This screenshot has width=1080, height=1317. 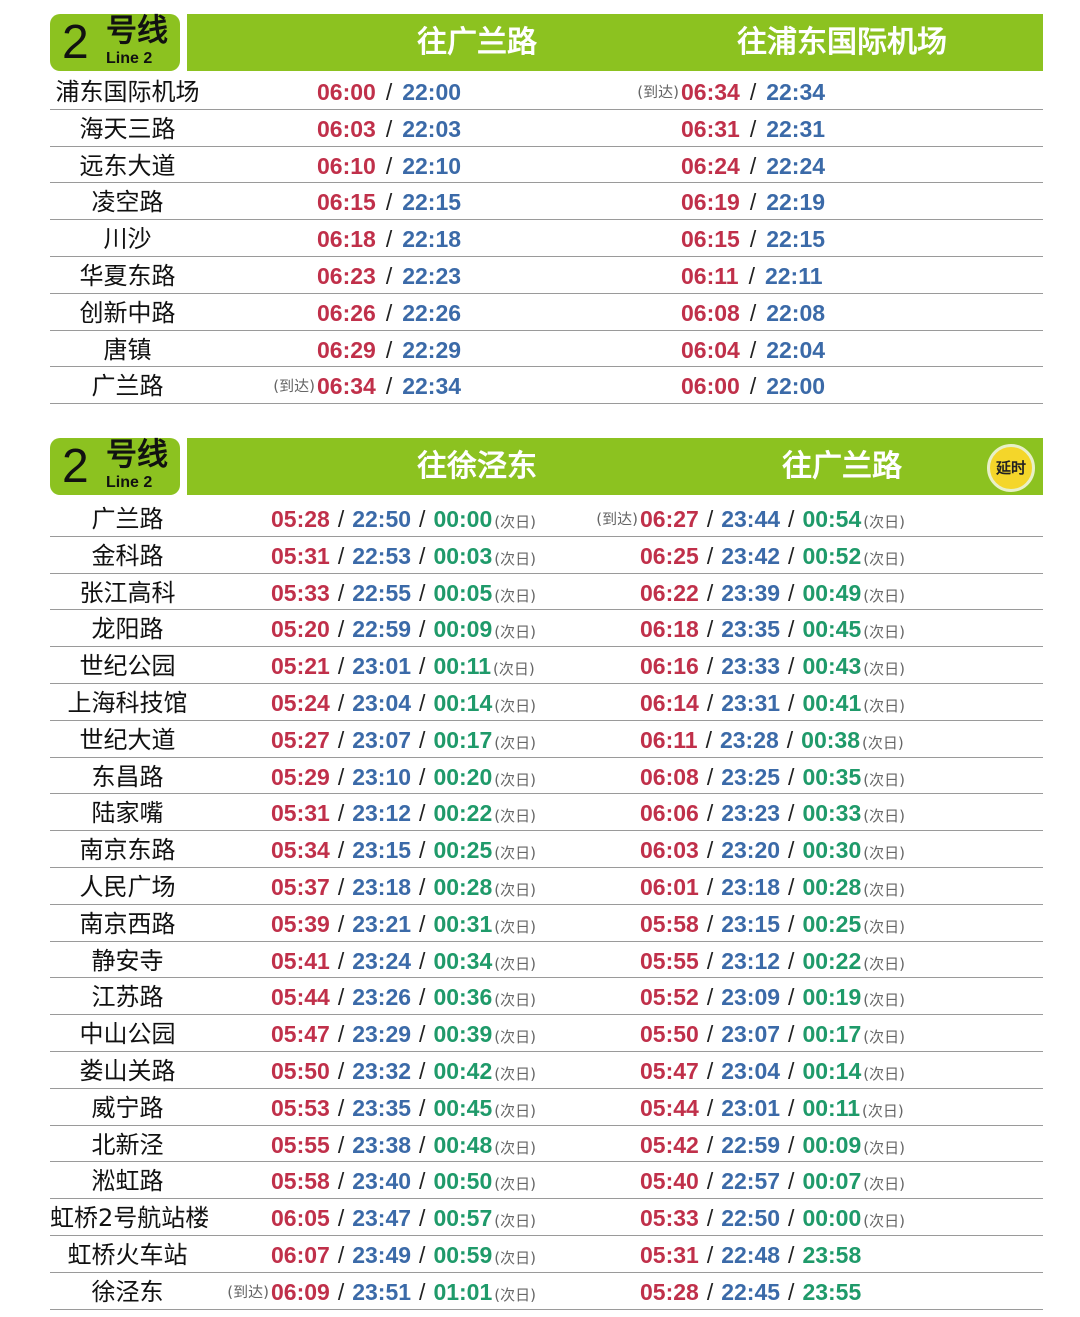 I want to click on time-cell: 05:39 / 23:21 / 00:31 (次日), so click(x=403, y=924).